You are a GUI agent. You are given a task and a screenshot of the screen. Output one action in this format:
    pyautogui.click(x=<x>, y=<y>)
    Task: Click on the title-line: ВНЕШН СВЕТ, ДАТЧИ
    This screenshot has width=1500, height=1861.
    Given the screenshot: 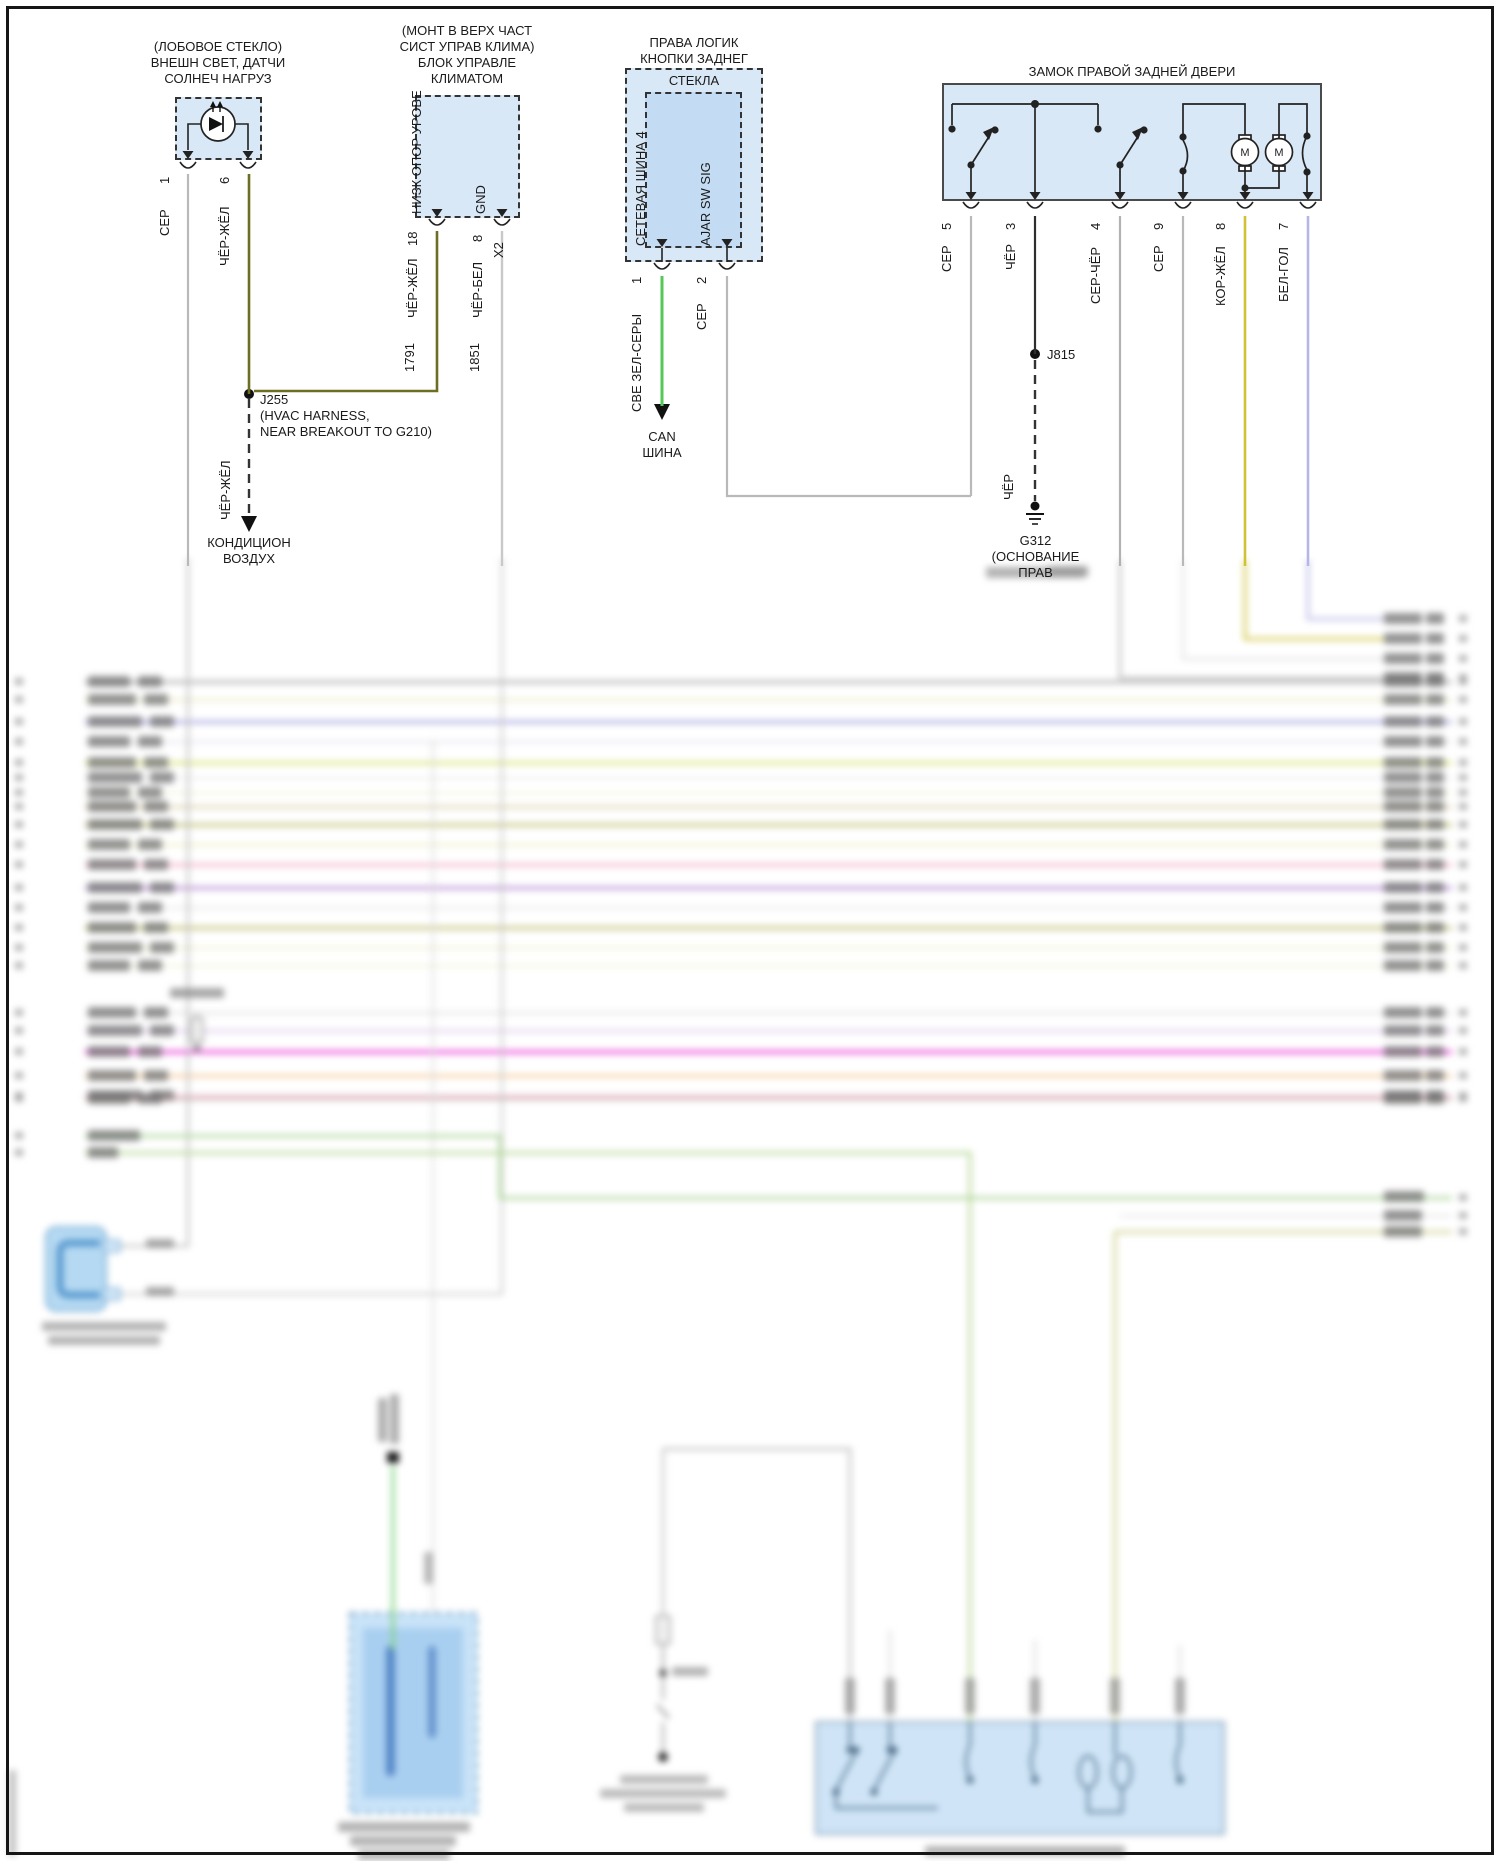 What is the action you would take?
    pyautogui.click(x=218, y=62)
    